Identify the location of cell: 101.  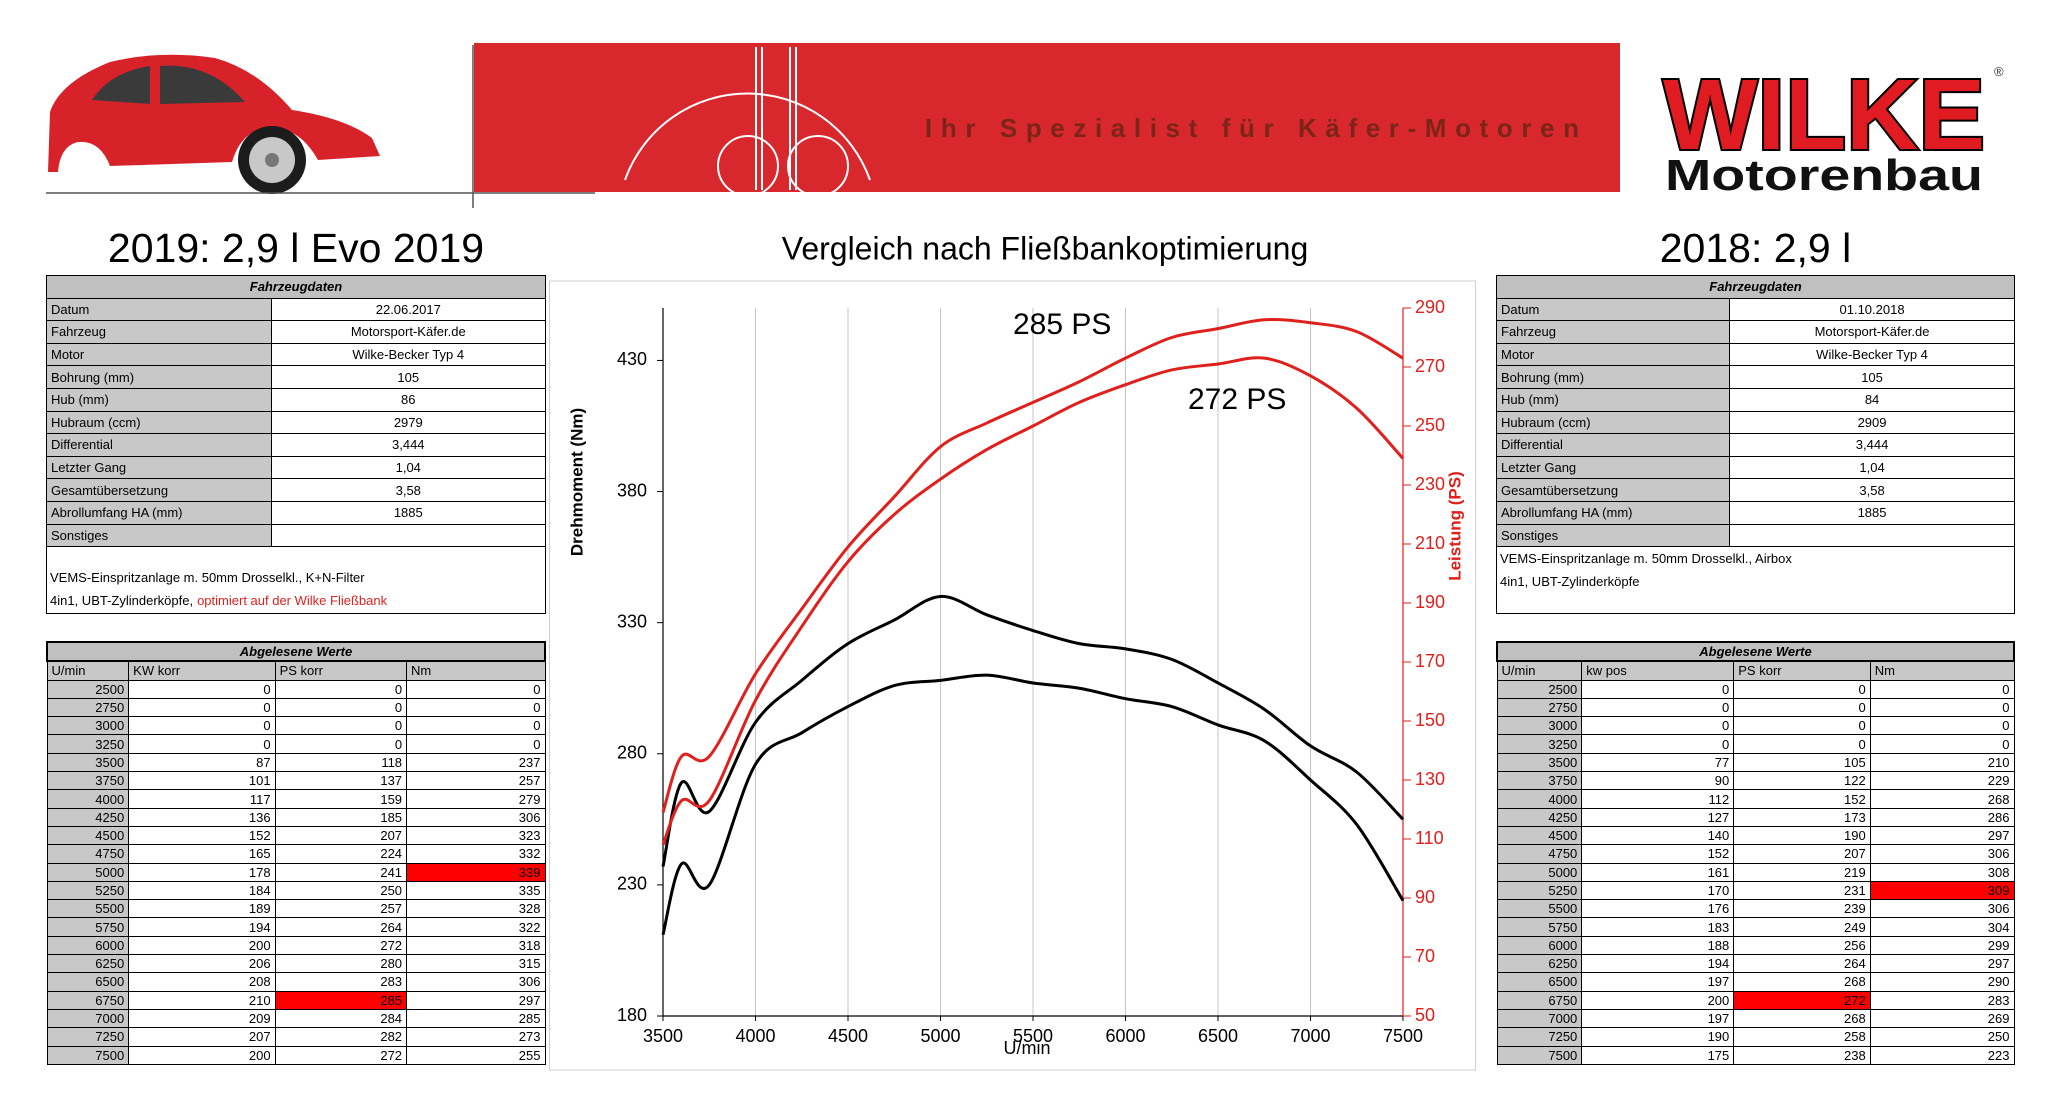
(202, 781).